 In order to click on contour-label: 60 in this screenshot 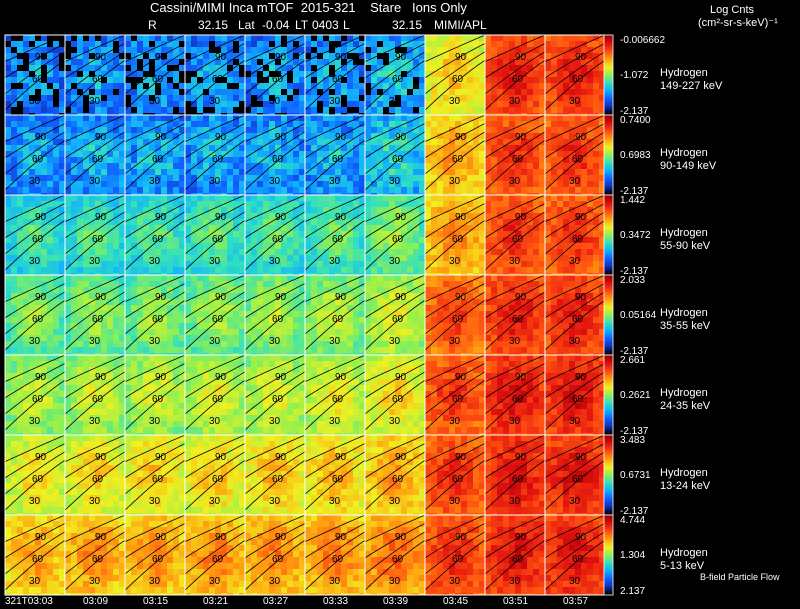, I will do `click(458, 79)`.